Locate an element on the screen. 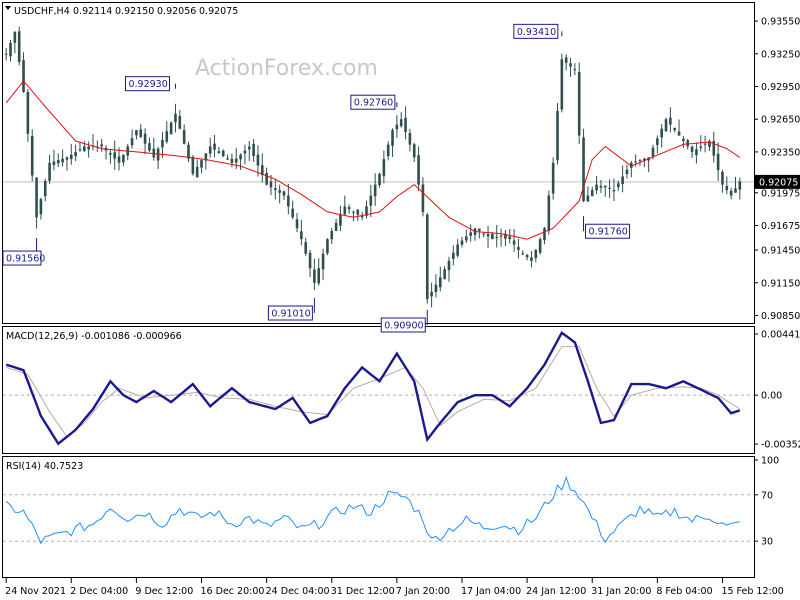 Image resolution: width=800 pixels, height=600 pixels. rsi-axis-ticks: 100 70 30 is located at coordinates (766, 502).